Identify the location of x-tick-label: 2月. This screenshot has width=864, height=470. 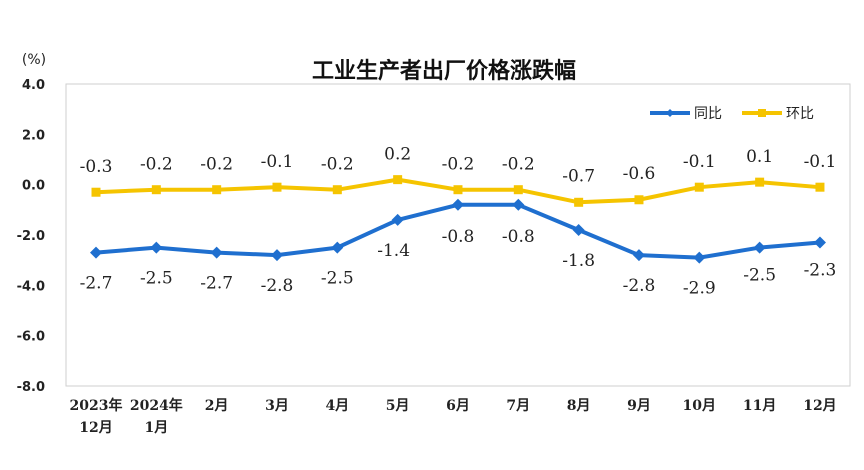
(217, 406).